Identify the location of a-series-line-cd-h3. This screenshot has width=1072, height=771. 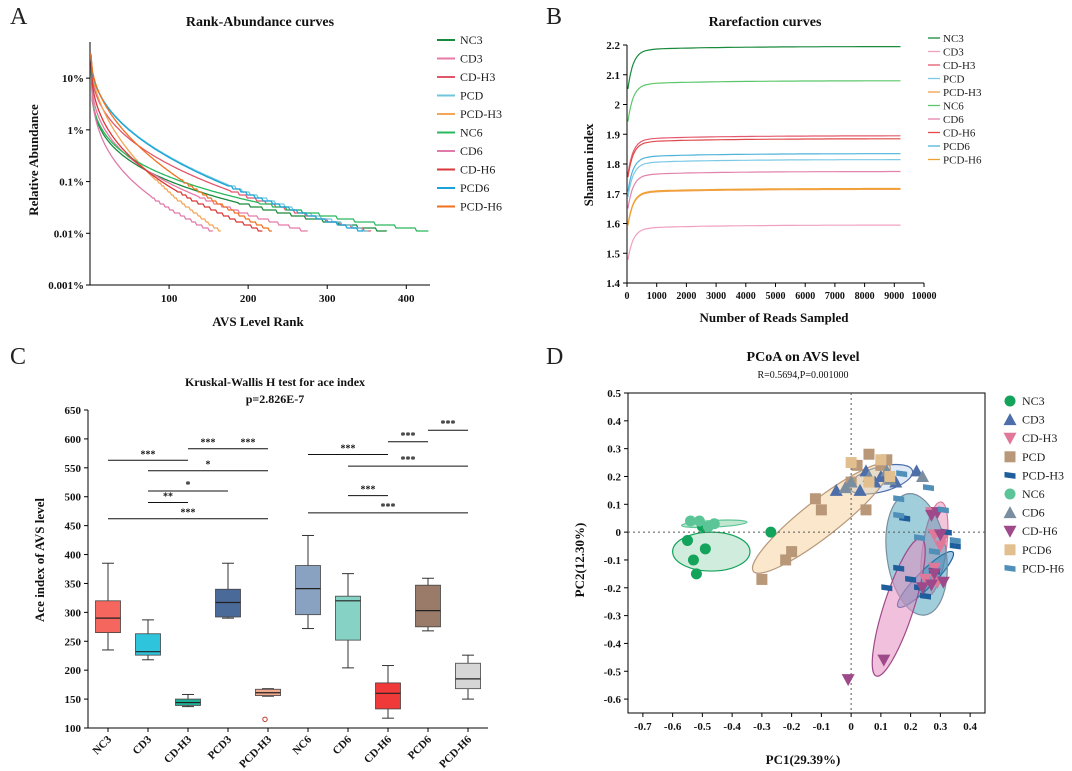
(231, 142).